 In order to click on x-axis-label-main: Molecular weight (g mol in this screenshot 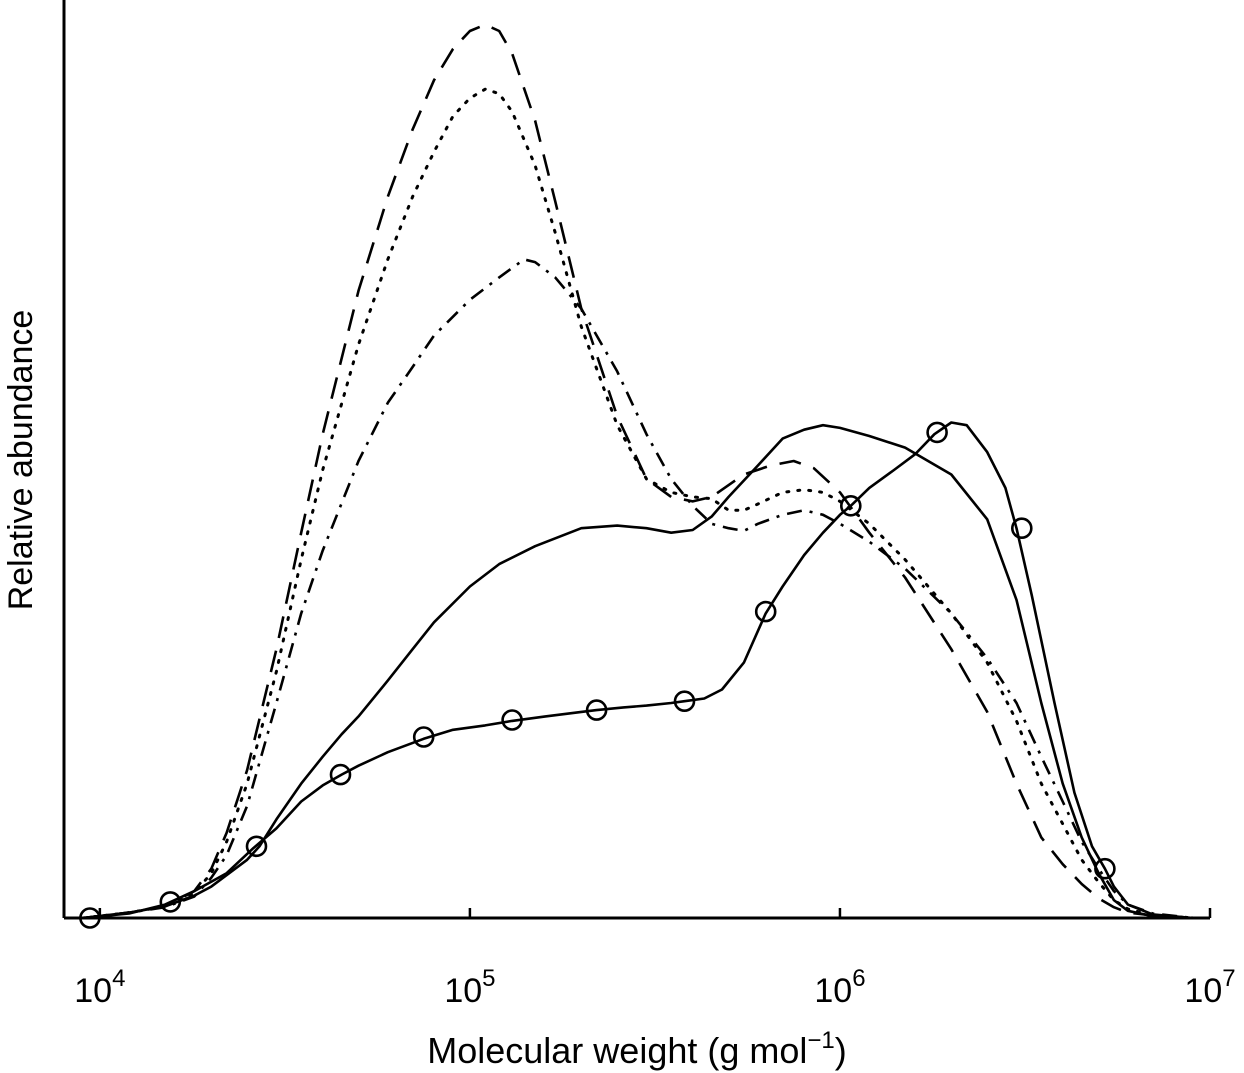, I will do `click(617, 1050)`.